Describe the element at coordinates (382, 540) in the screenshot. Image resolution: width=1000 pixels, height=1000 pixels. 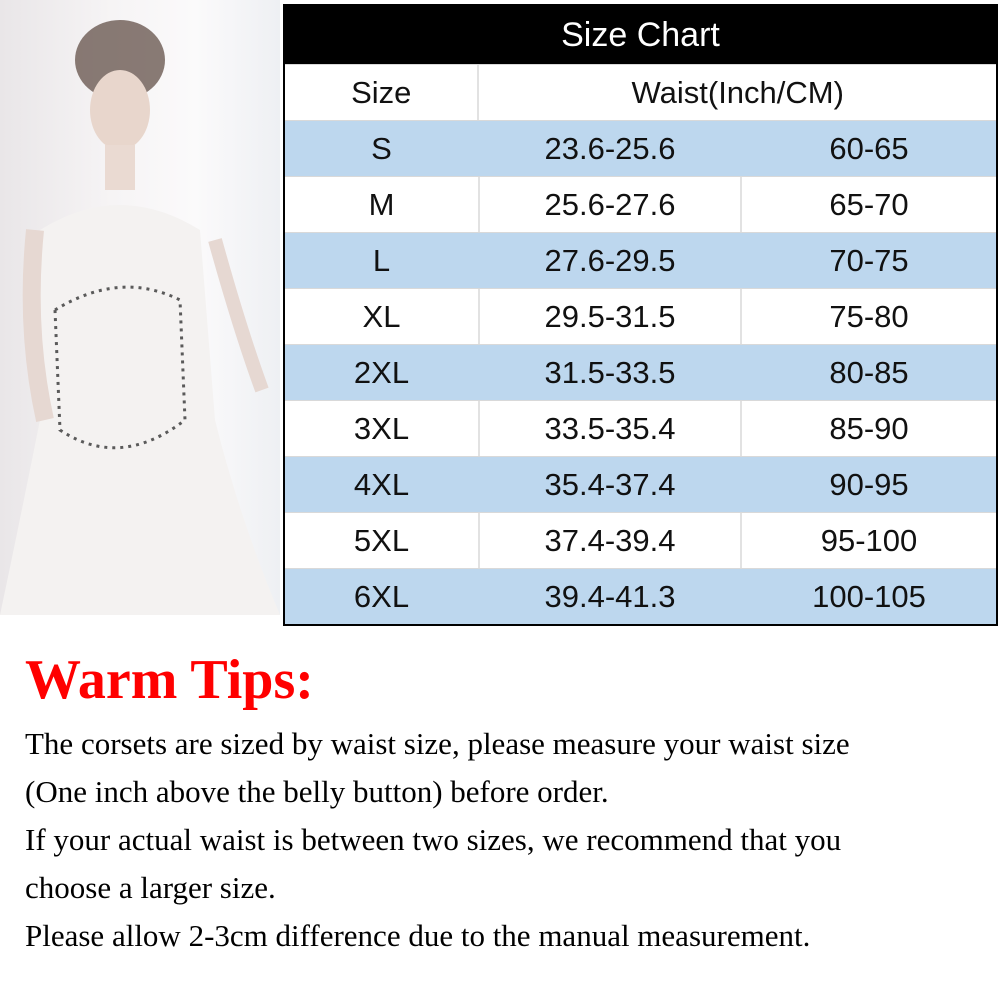
I see `size-cell: 5XL` at that location.